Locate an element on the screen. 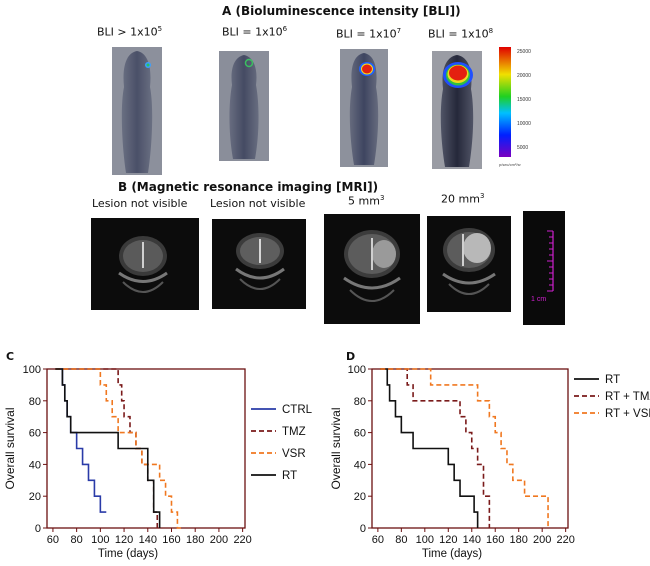 The image size is (650, 566). bli-label-2: BLI = 1x106 is located at coordinates (255, 32).